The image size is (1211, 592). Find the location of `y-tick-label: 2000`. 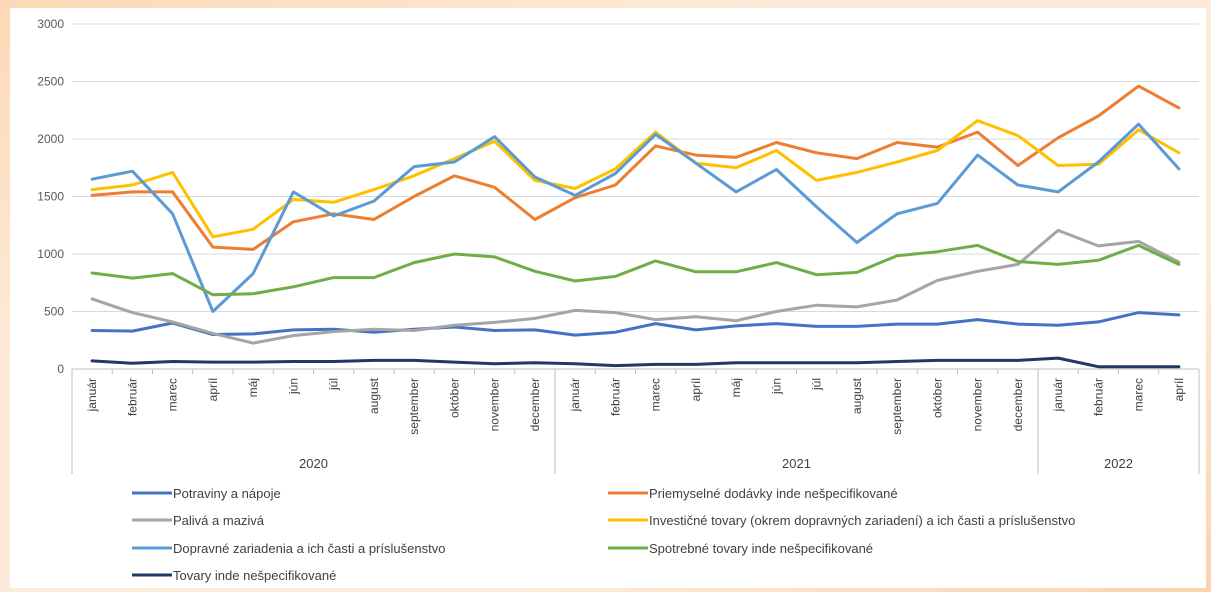

y-tick-label: 2000 is located at coordinates (50, 139).